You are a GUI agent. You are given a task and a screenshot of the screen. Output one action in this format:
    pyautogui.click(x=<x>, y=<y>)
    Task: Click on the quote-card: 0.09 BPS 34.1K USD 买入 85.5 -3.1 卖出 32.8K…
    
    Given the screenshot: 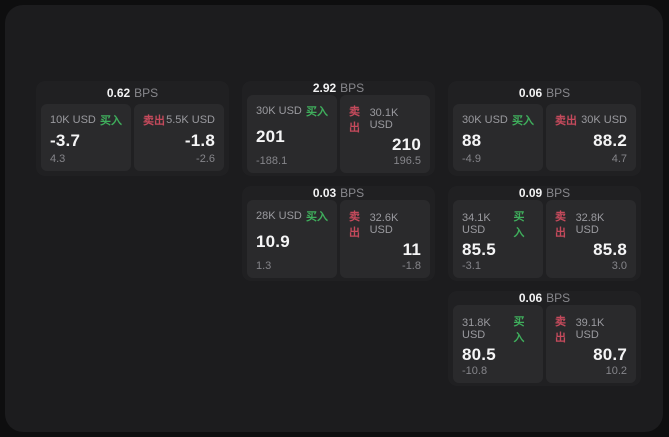 What is the action you would take?
    pyautogui.click(x=544, y=233)
    